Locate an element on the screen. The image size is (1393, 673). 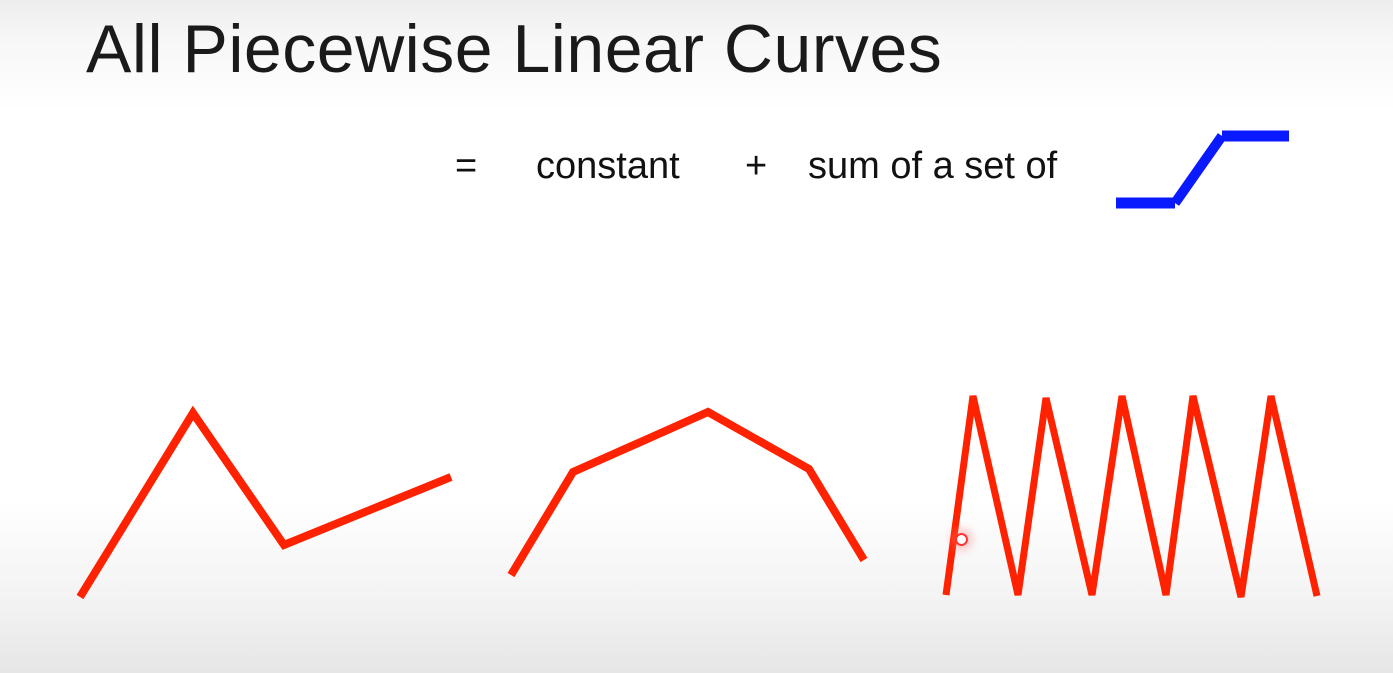
constant-term: constant is located at coordinates (608, 166).